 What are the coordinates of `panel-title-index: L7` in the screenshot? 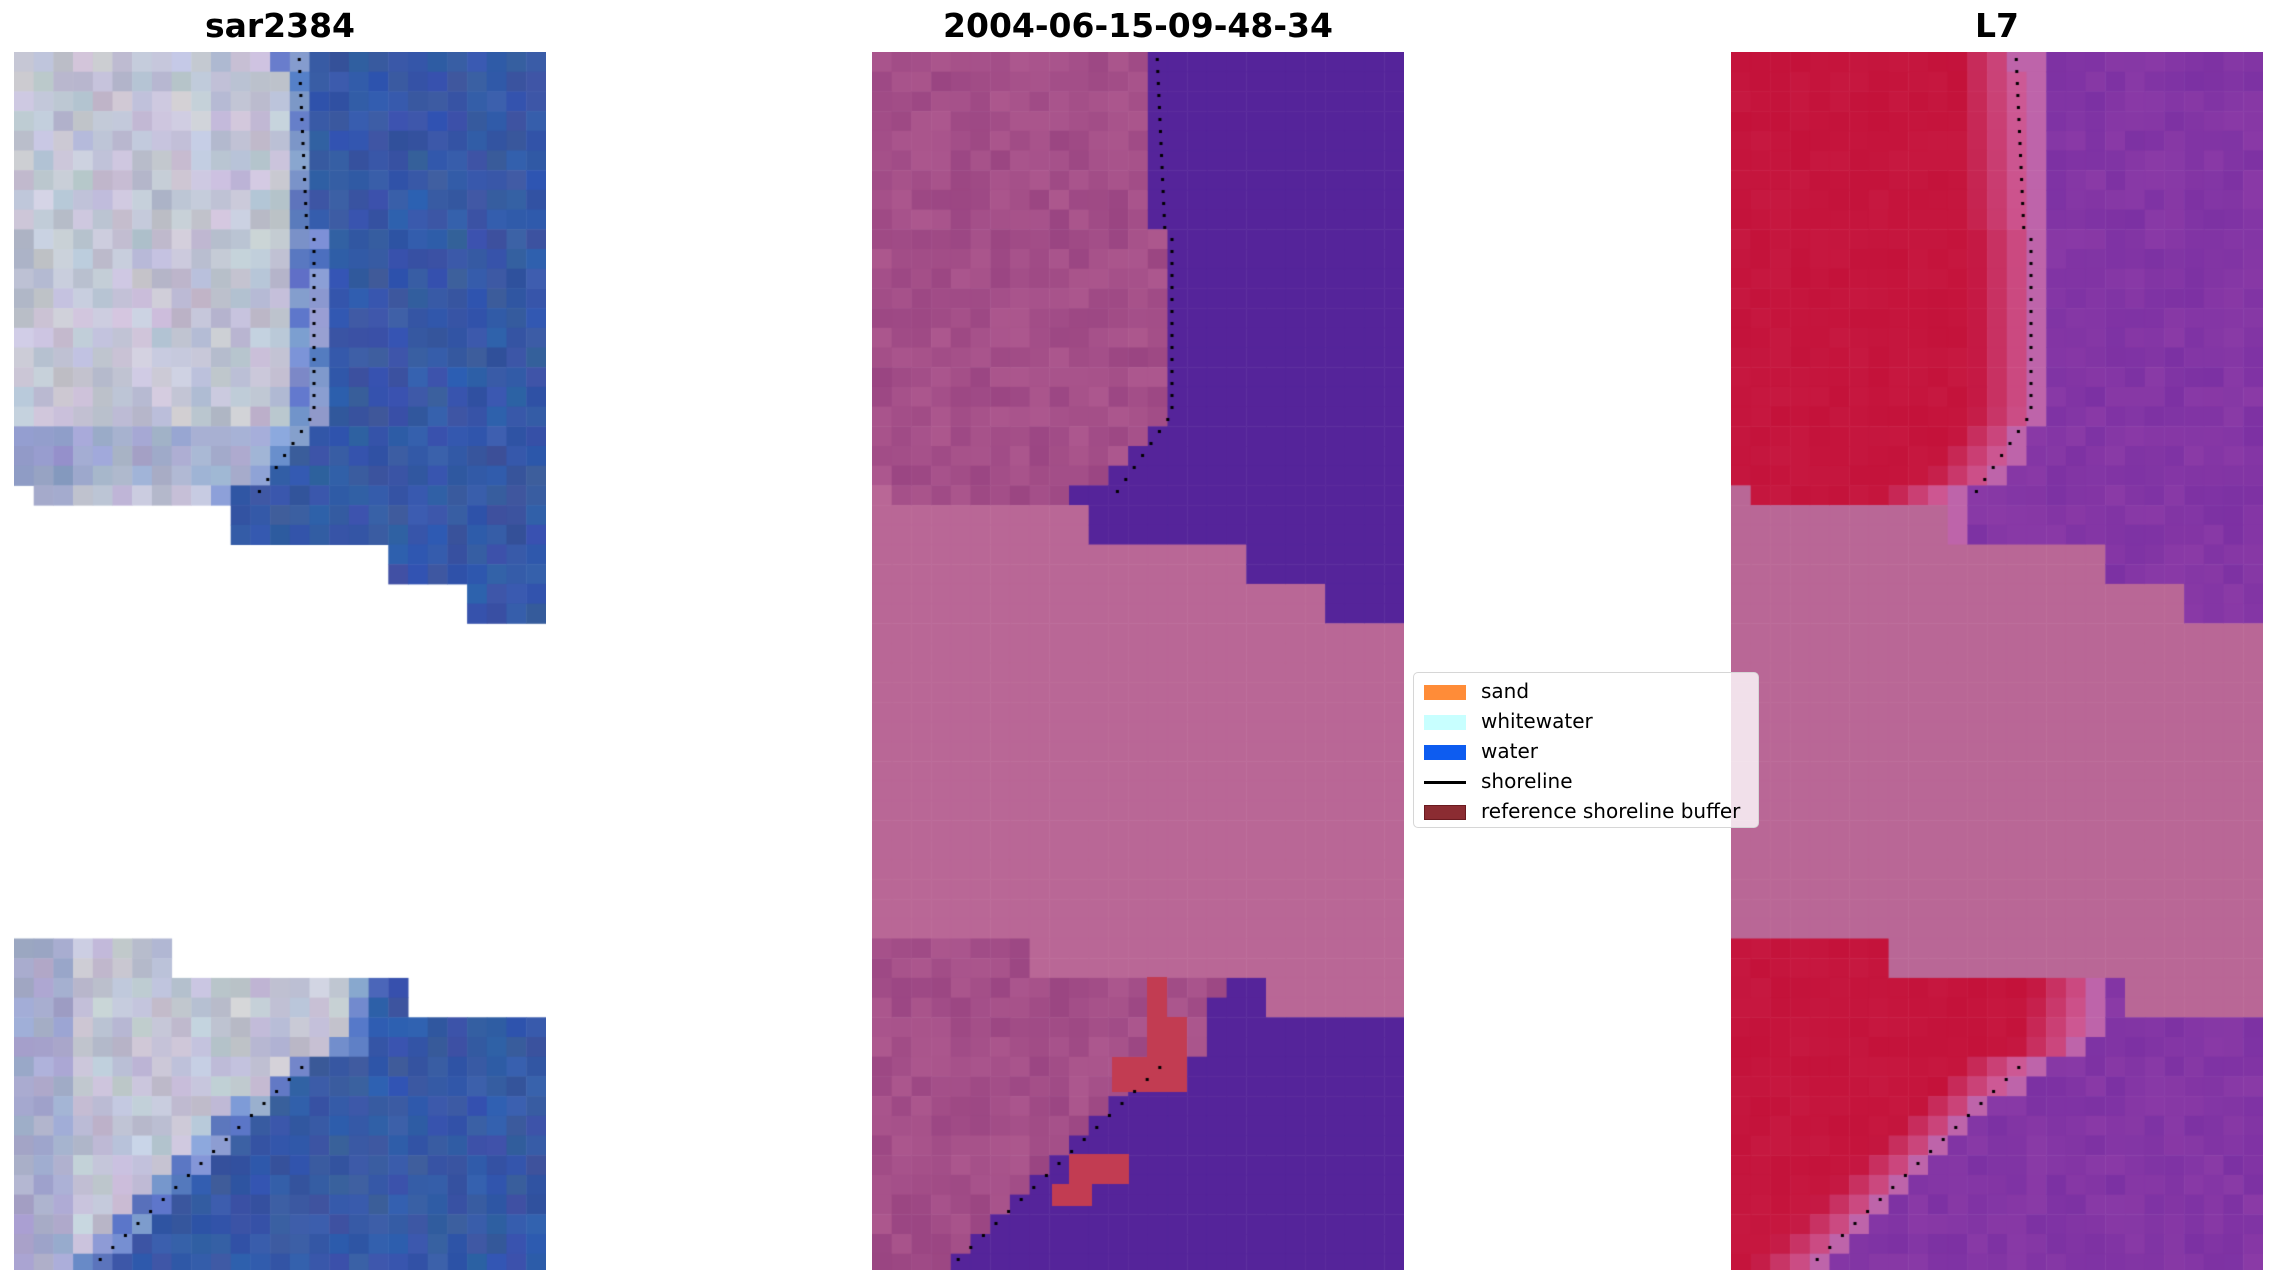 It's located at (1997, 25).